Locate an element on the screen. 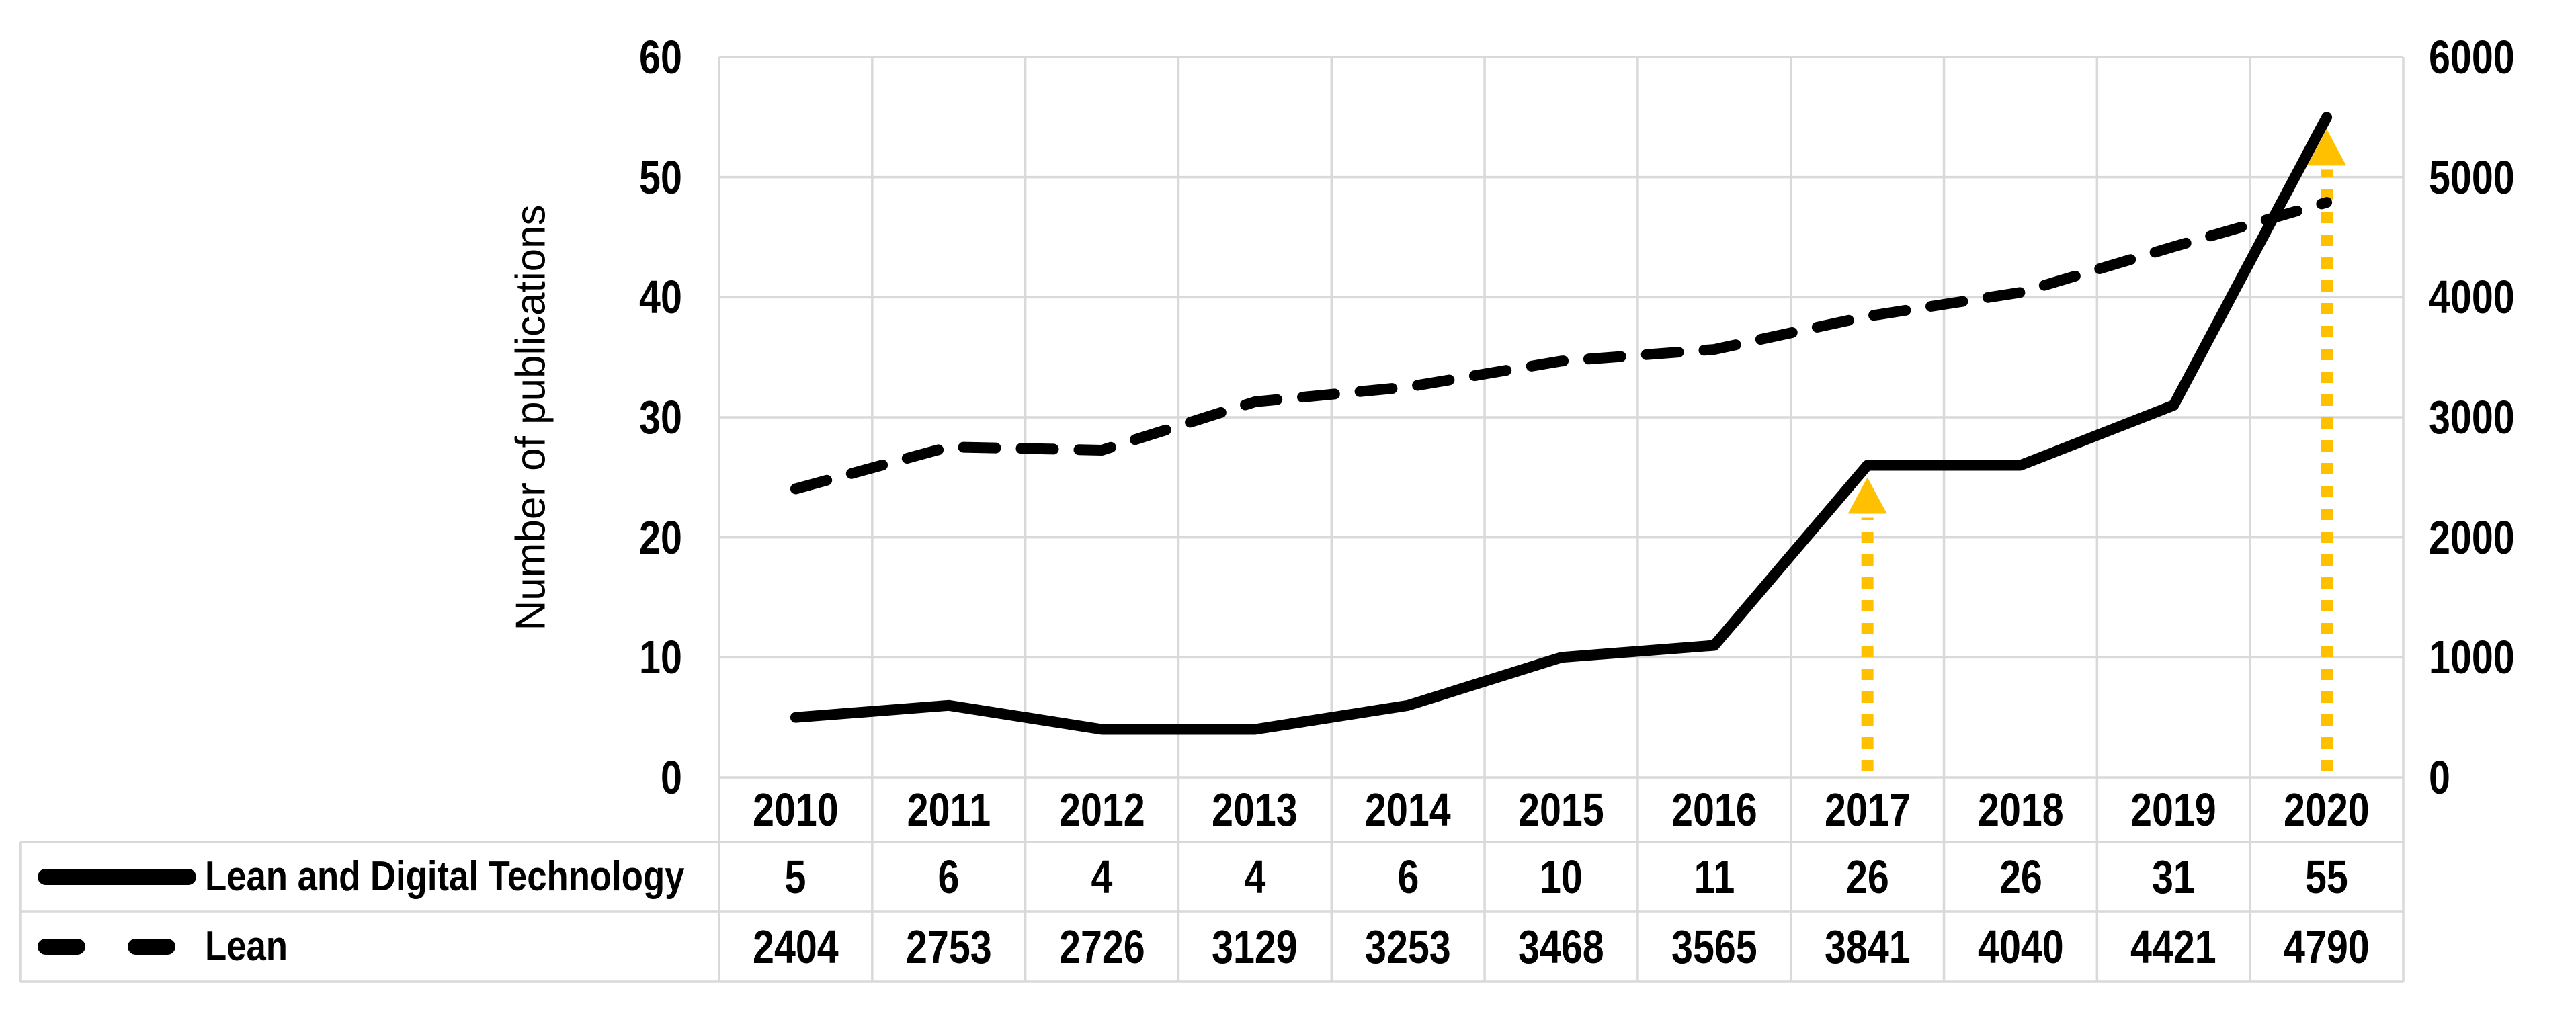  x-axis-label: 2012 is located at coordinates (1102, 809).